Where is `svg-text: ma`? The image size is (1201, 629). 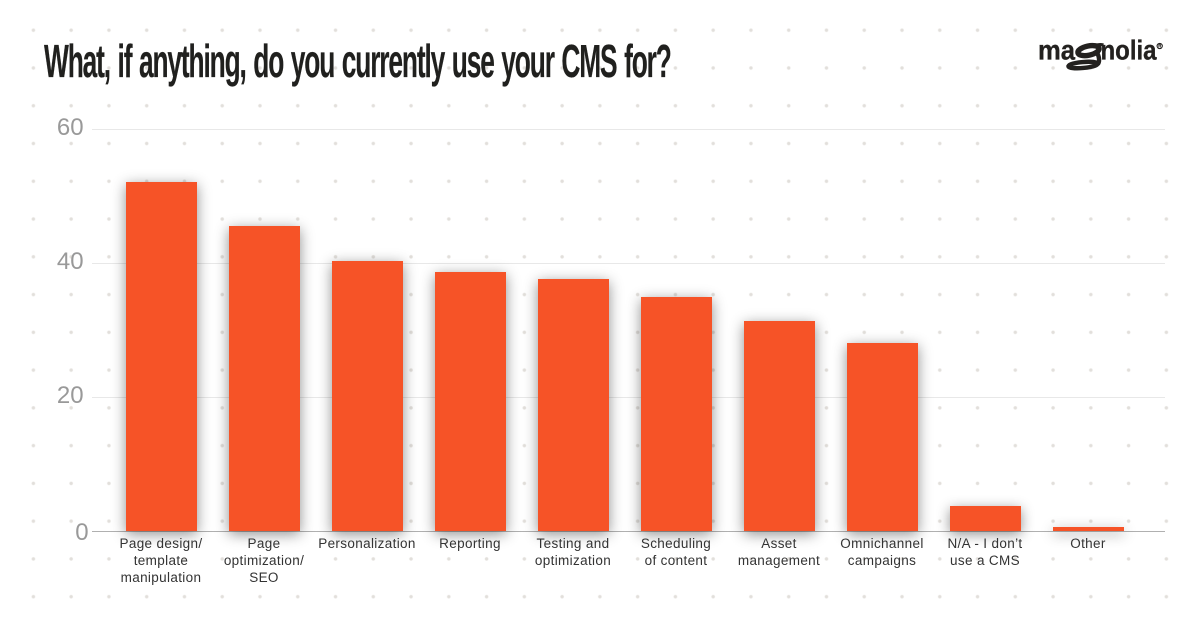 svg-text: ma is located at coordinates (1057, 49).